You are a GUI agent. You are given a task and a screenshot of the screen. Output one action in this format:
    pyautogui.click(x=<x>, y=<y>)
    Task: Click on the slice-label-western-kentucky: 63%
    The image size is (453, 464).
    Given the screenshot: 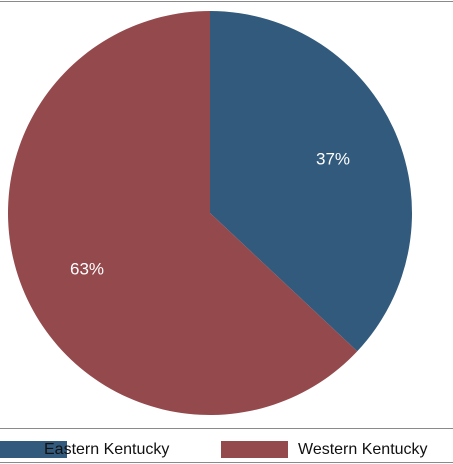 What is the action you would take?
    pyautogui.click(x=87, y=268)
    